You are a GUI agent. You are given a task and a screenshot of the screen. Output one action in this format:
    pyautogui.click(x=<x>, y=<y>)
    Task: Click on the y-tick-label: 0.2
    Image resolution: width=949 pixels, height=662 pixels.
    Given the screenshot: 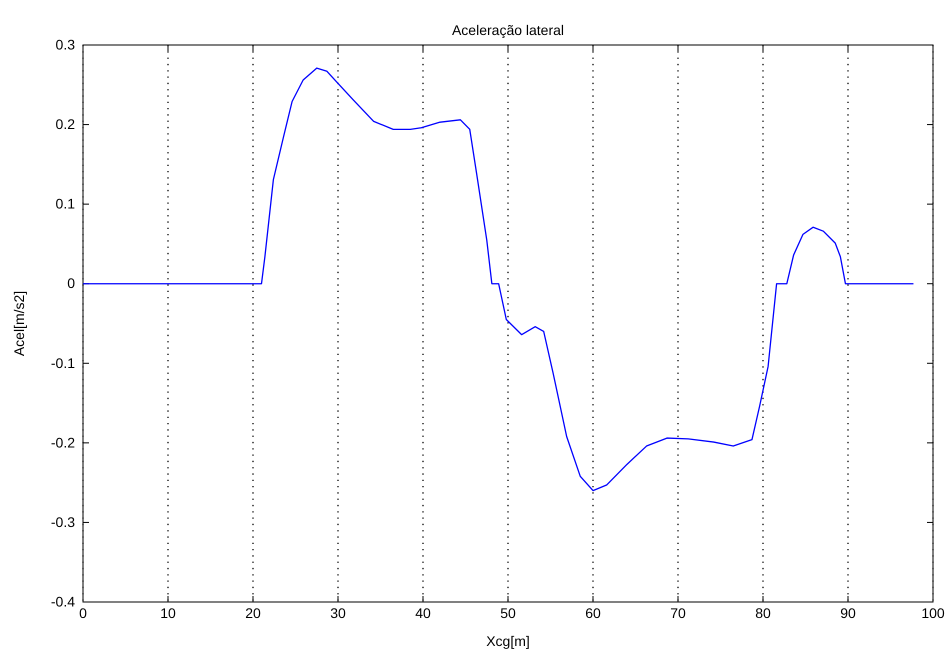 What is the action you would take?
    pyautogui.click(x=66, y=124)
    